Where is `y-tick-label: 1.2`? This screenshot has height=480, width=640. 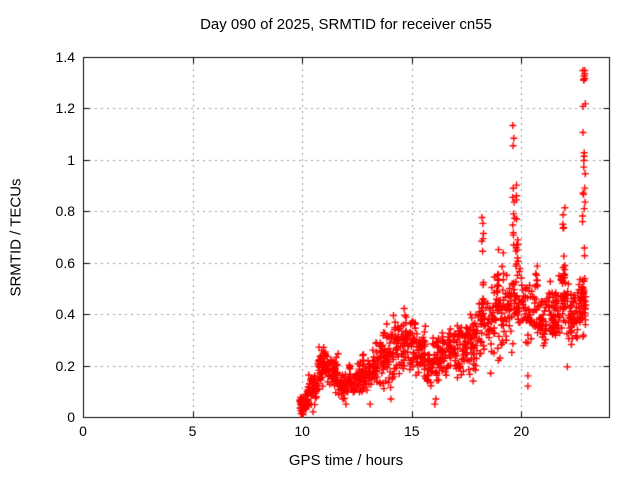
y-tick-label: 1.2 is located at coordinates (65, 108).